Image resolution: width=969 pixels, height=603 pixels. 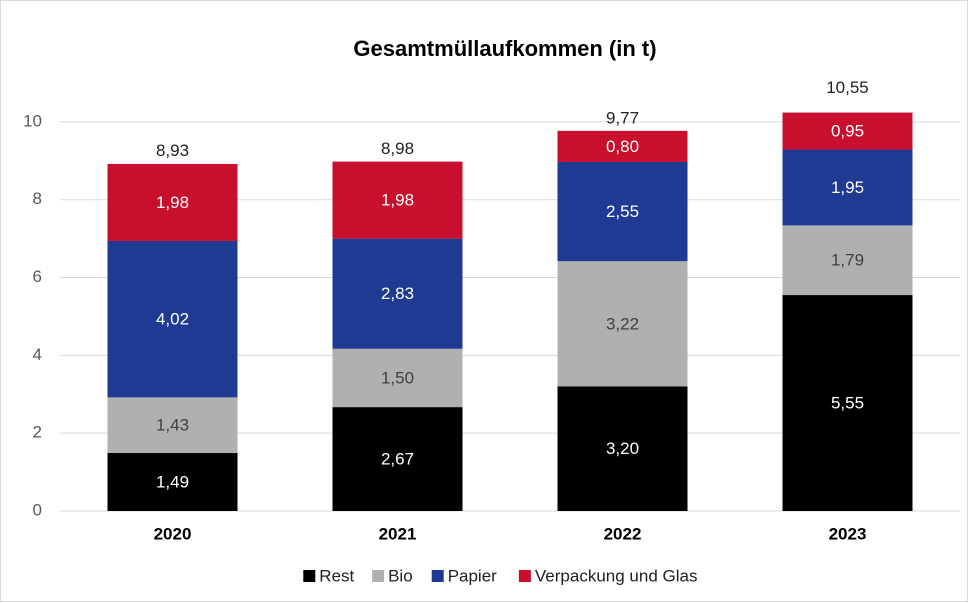 I want to click on data-label: 1,43, so click(x=172, y=425).